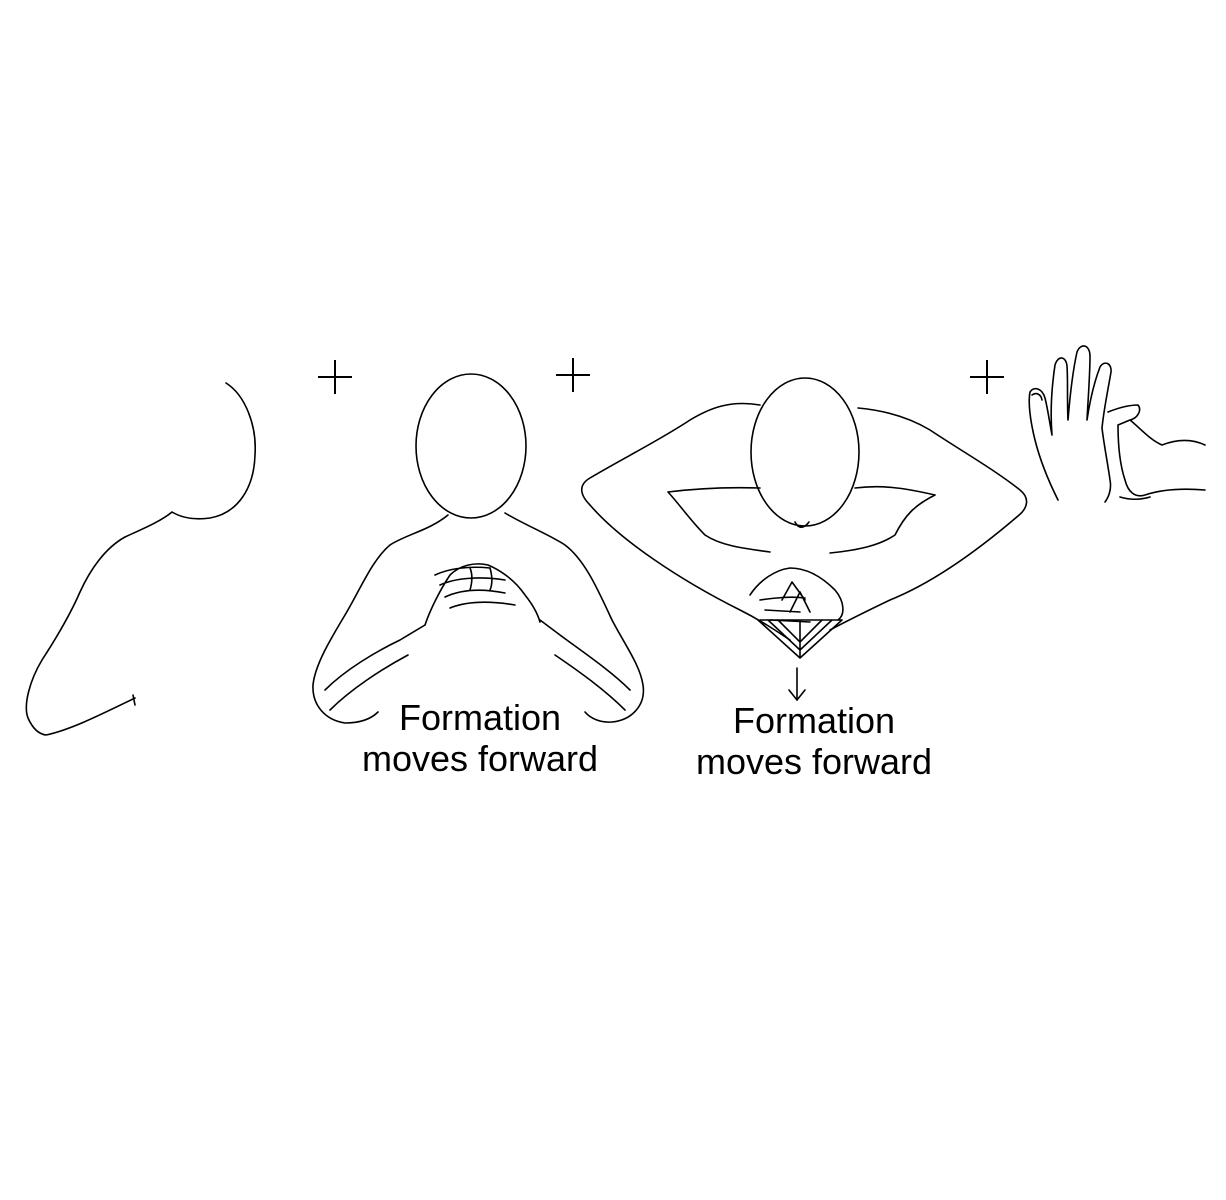 The image size is (1226, 1200). Describe the element at coordinates (585, 665) in the screenshot. I see `front-right-forearm` at that location.